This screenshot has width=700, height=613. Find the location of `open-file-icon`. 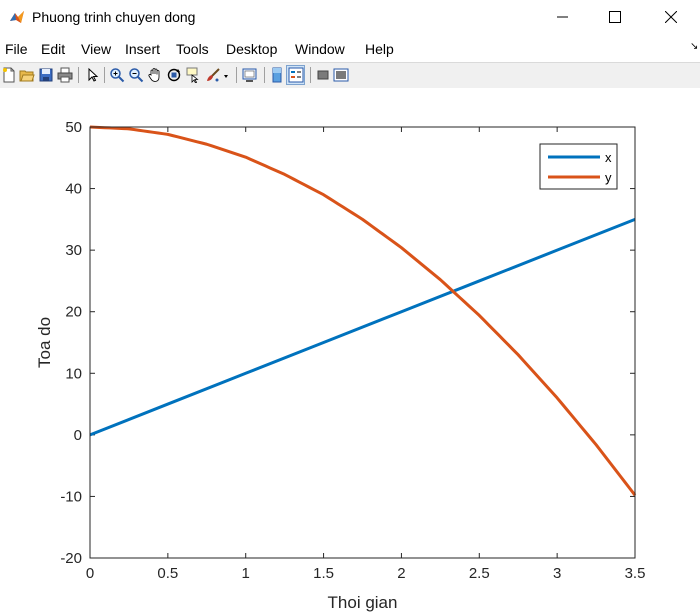

open-file-icon is located at coordinates (27, 75).